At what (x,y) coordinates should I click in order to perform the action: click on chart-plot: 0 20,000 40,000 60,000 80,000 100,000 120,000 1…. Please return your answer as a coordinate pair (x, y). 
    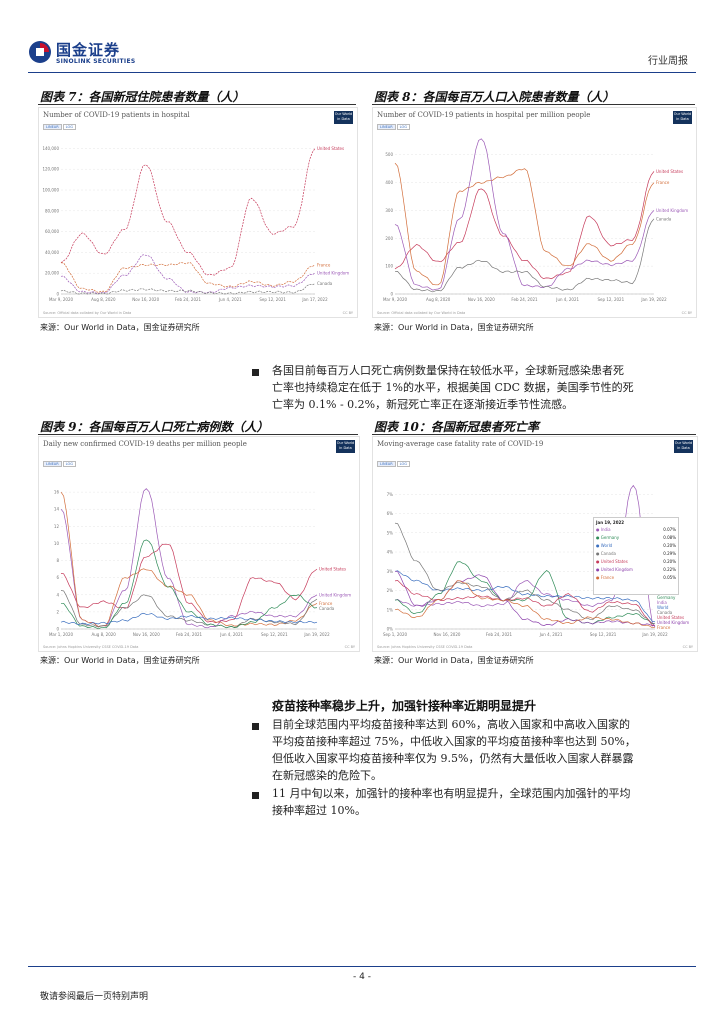
    Looking at the image, I should click on (195, 224).